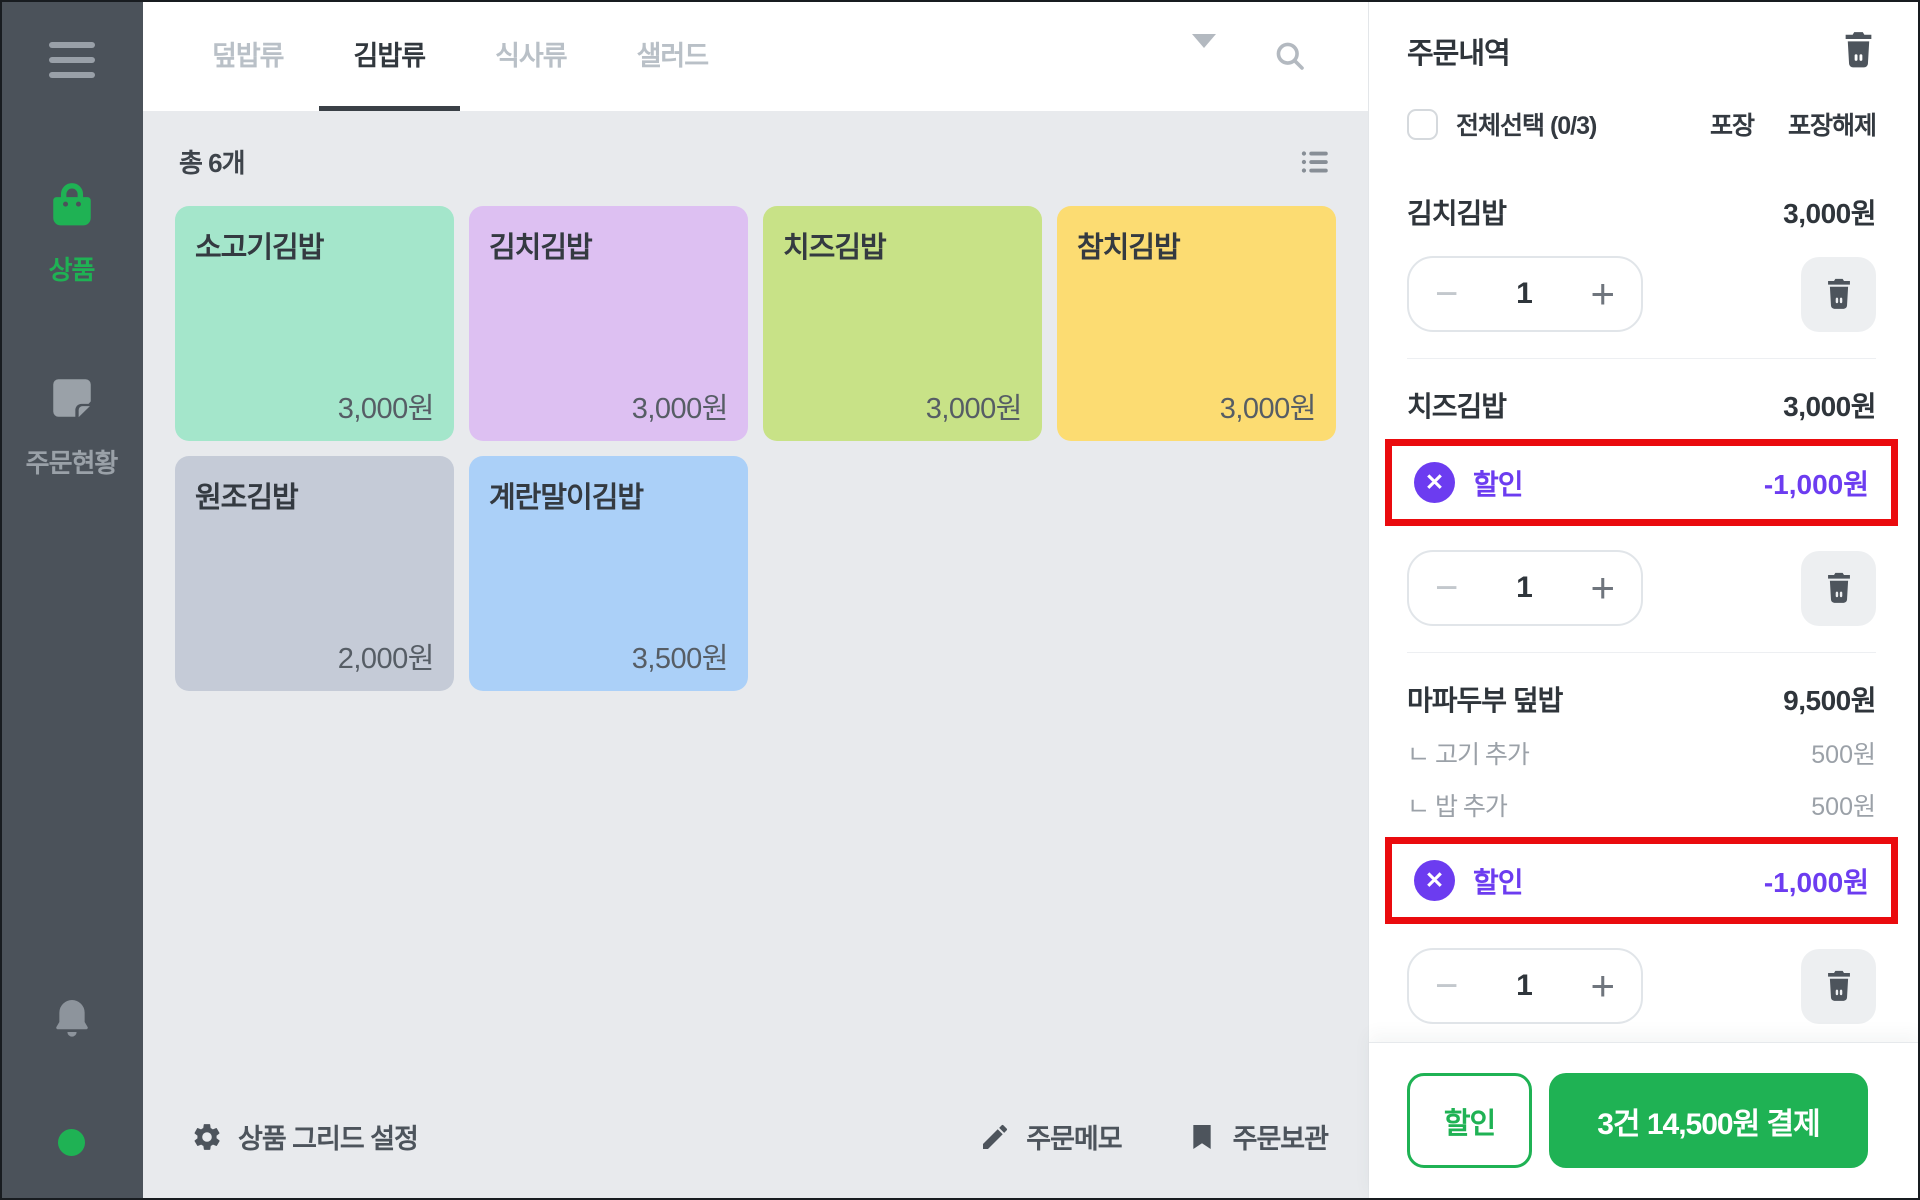 Image resolution: width=1920 pixels, height=1200 pixels. What do you see at coordinates (207, 1137) in the screenshot?
I see `gear-icon` at bounding box center [207, 1137].